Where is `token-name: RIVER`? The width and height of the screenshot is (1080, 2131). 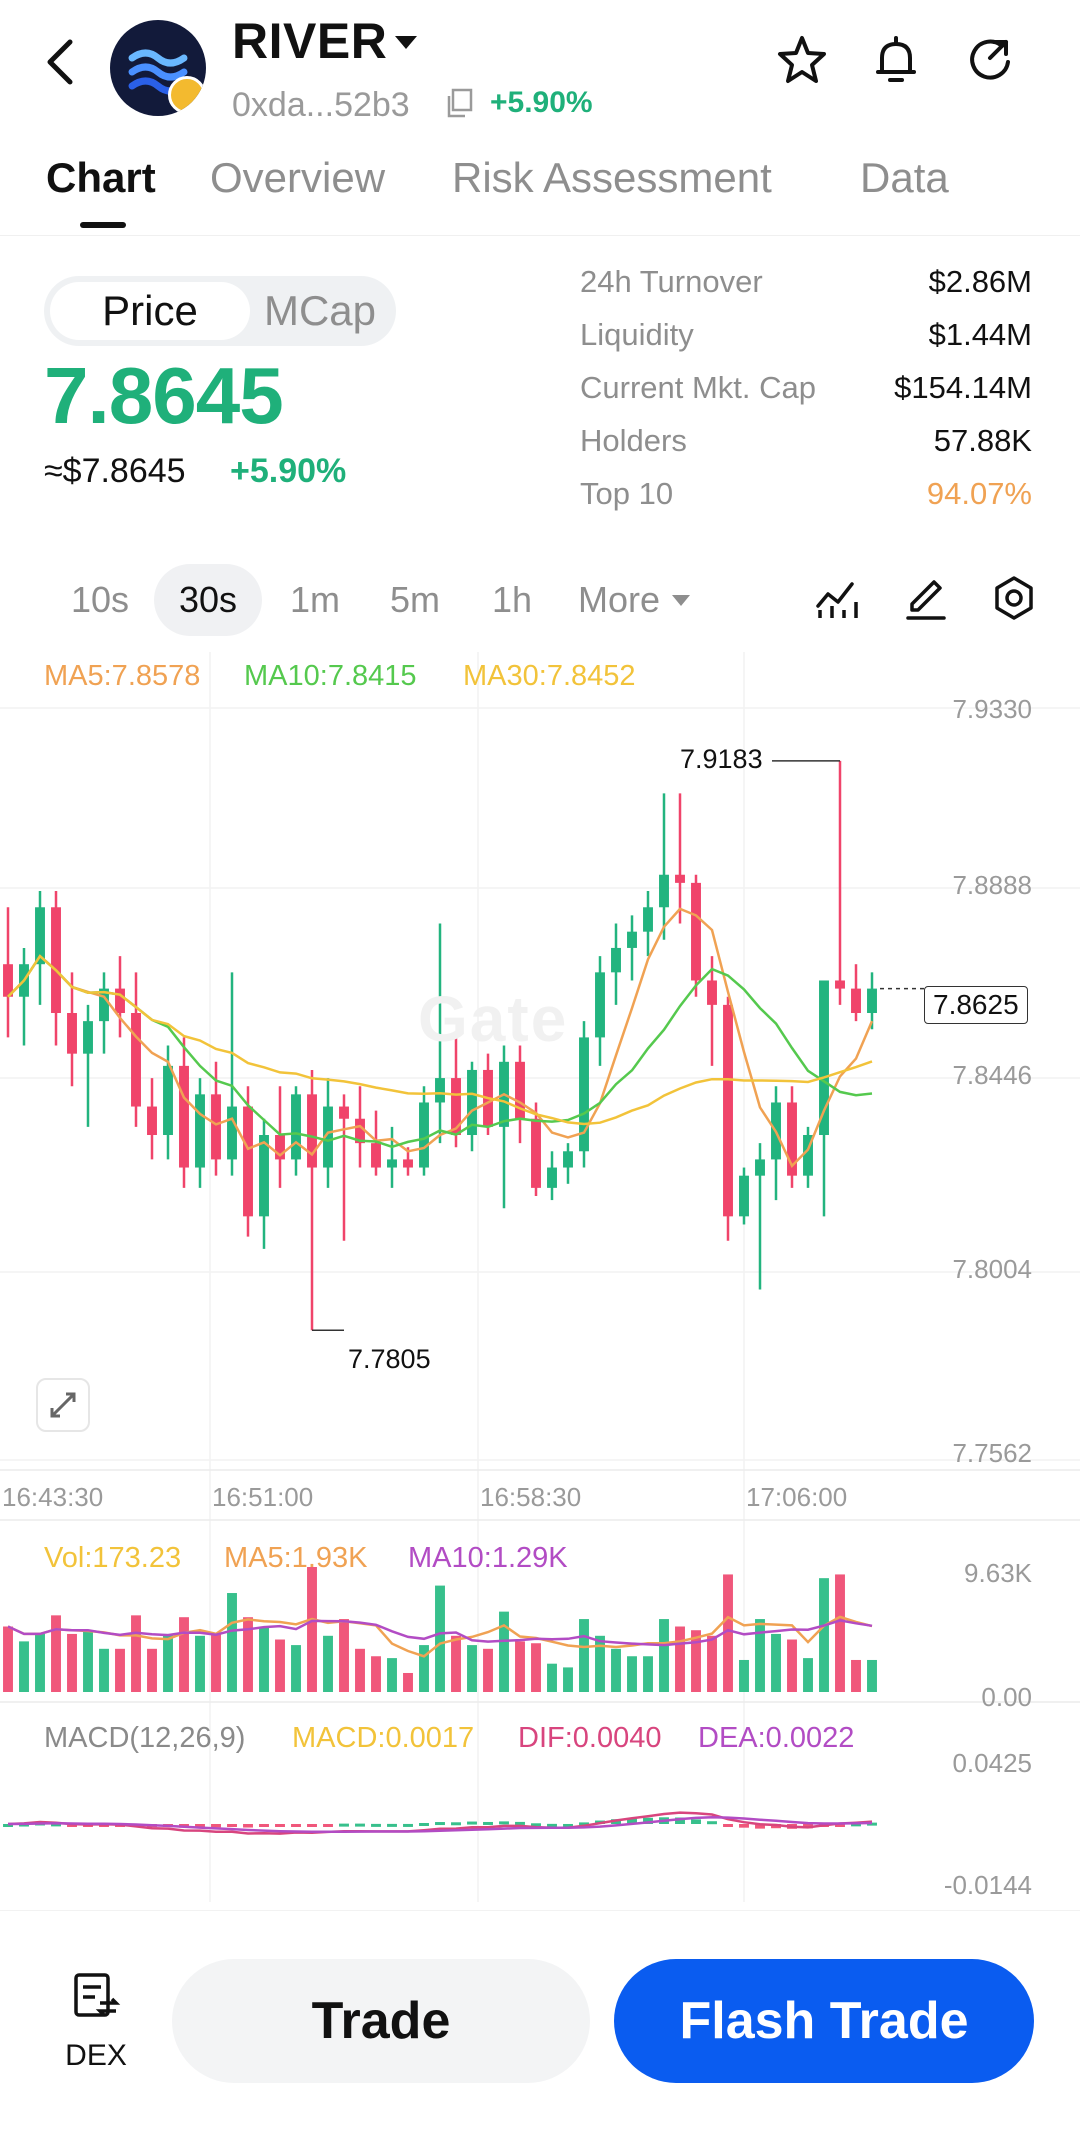 token-name: RIVER is located at coordinates (310, 41).